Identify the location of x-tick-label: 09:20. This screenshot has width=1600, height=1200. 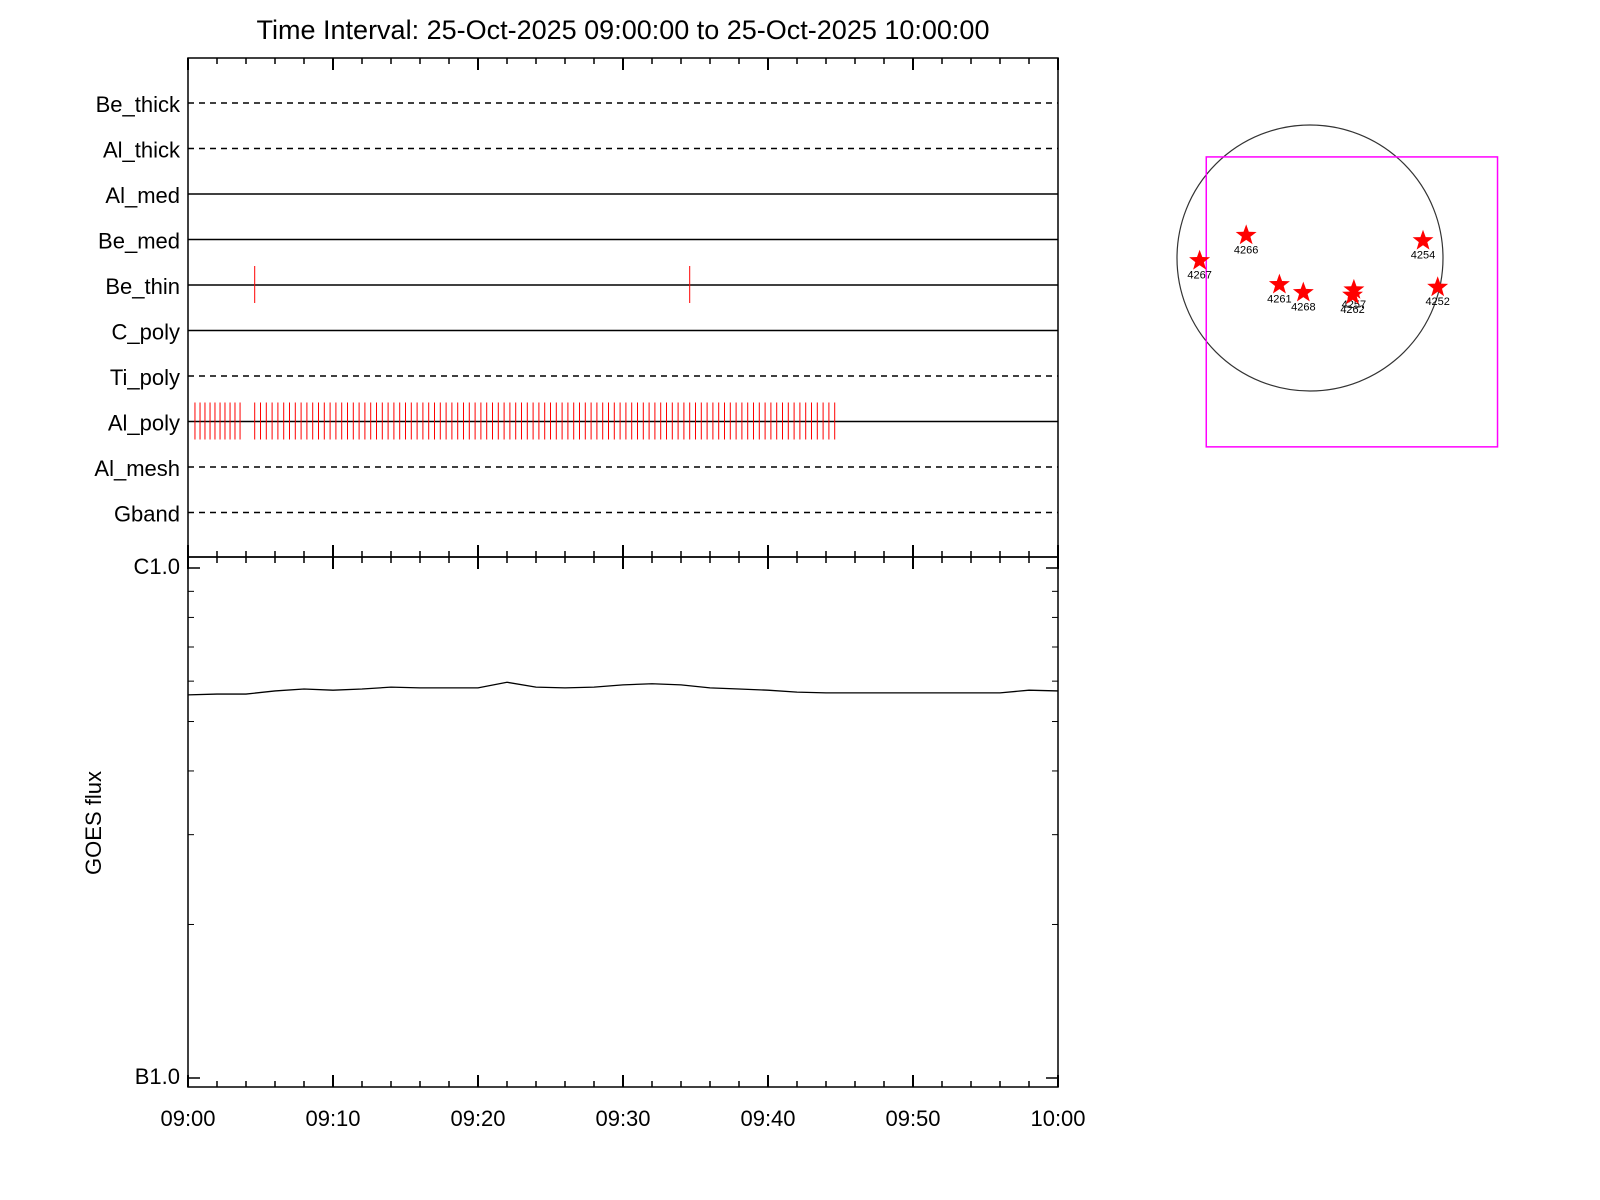
(477, 1118).